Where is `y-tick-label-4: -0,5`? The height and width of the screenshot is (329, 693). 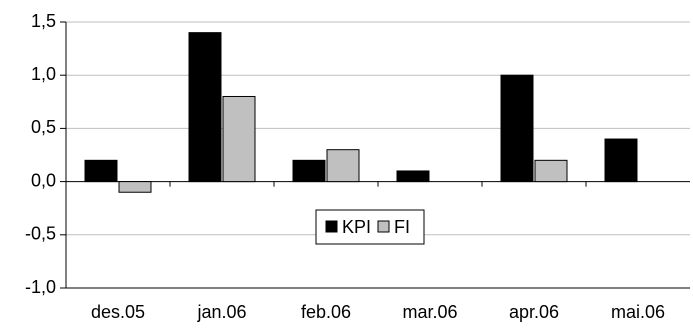 y-tick-label-4: -0,5 is located at coordinates (40, 234).